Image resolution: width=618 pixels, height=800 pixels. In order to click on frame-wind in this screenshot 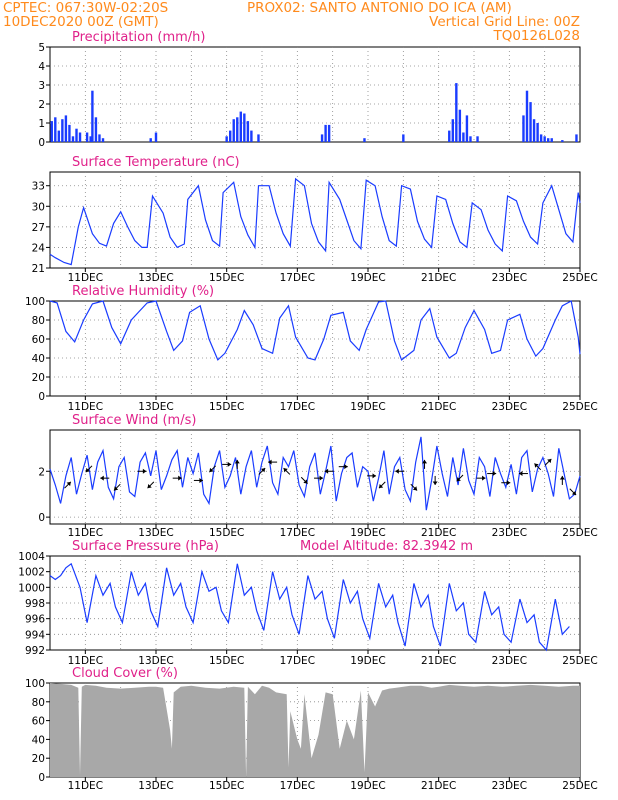, I will do `click(315, 477)`.